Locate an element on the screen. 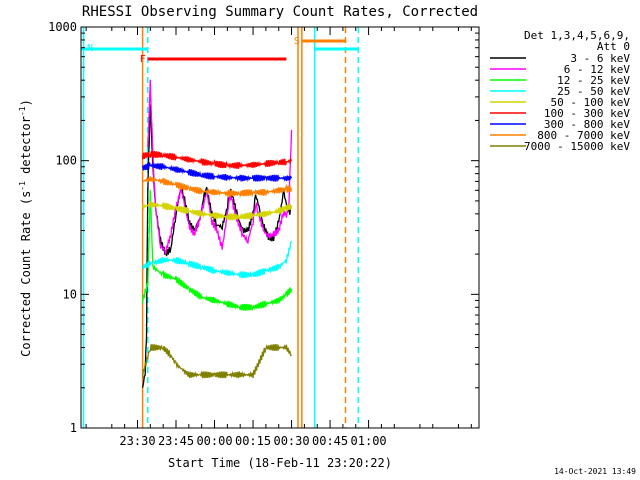 The height and width of the screenshot is (480, 640). y-tick-label-1: 10 is located at coordinates (70, 294).